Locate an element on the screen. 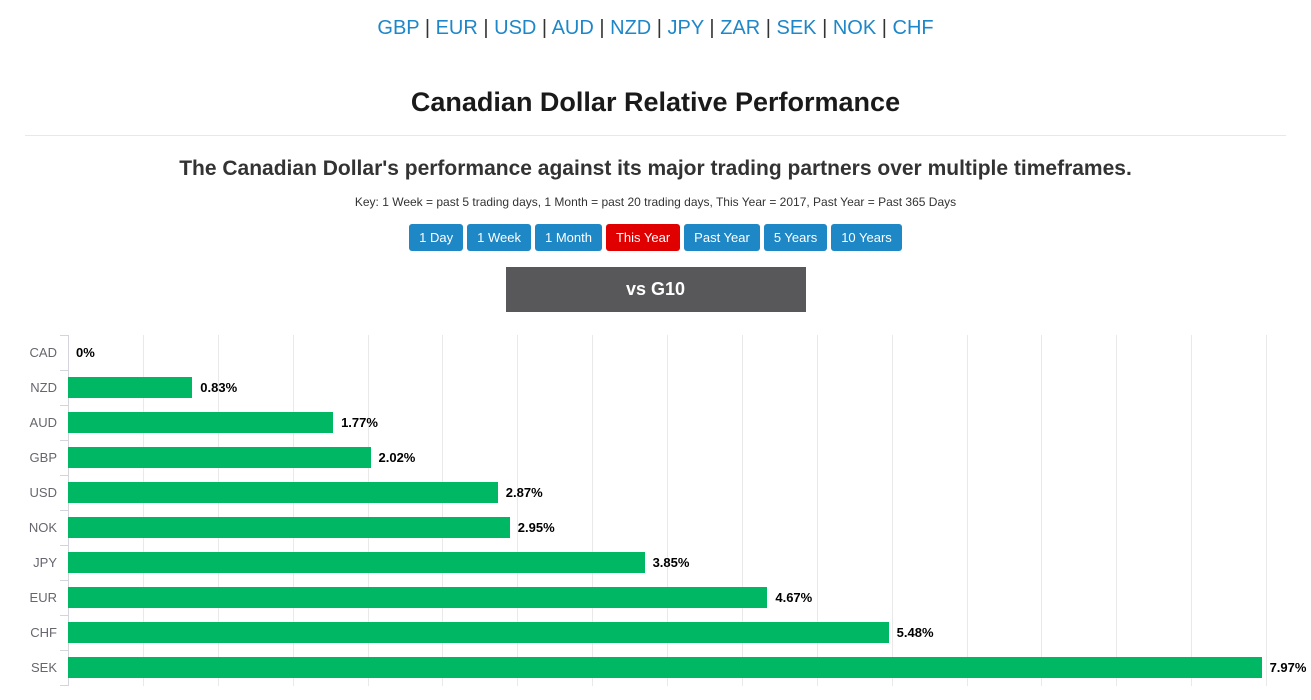 The height and width of the screenshot is (700, 1311). chart-row-nok: NOK 2.95% is located at coordinates (655, 527).